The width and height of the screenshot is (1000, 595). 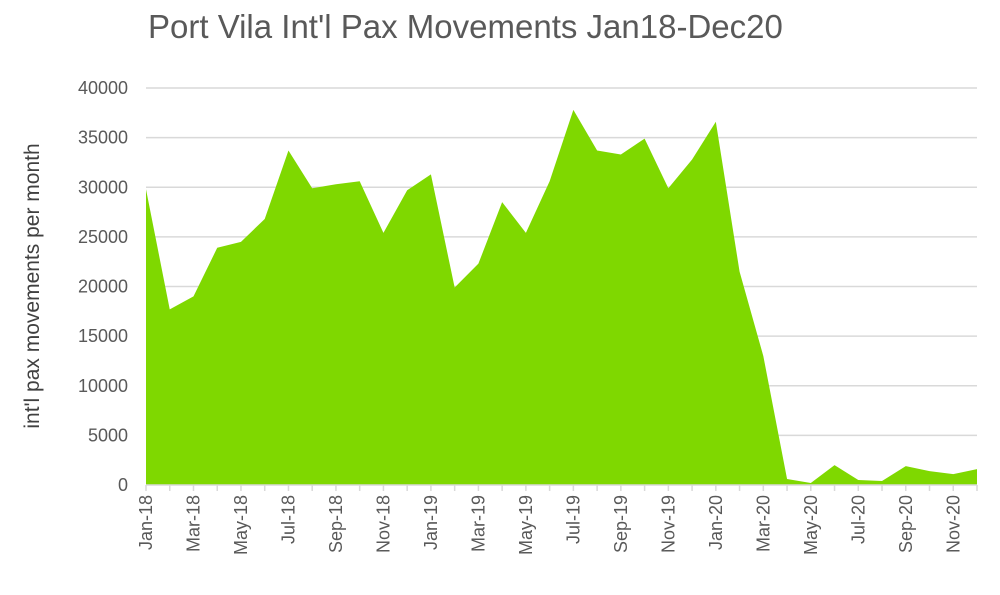 What do you see at coordinates (716, 522) in the screenshot?
I see `x-tick-label: Jan-20` at bounding box center [716, 522].